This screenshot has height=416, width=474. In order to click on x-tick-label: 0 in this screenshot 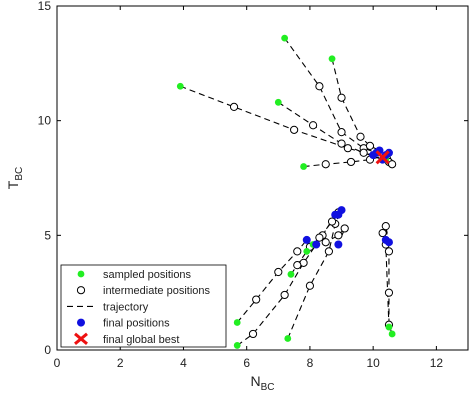, I will do `click(57, 363)`.